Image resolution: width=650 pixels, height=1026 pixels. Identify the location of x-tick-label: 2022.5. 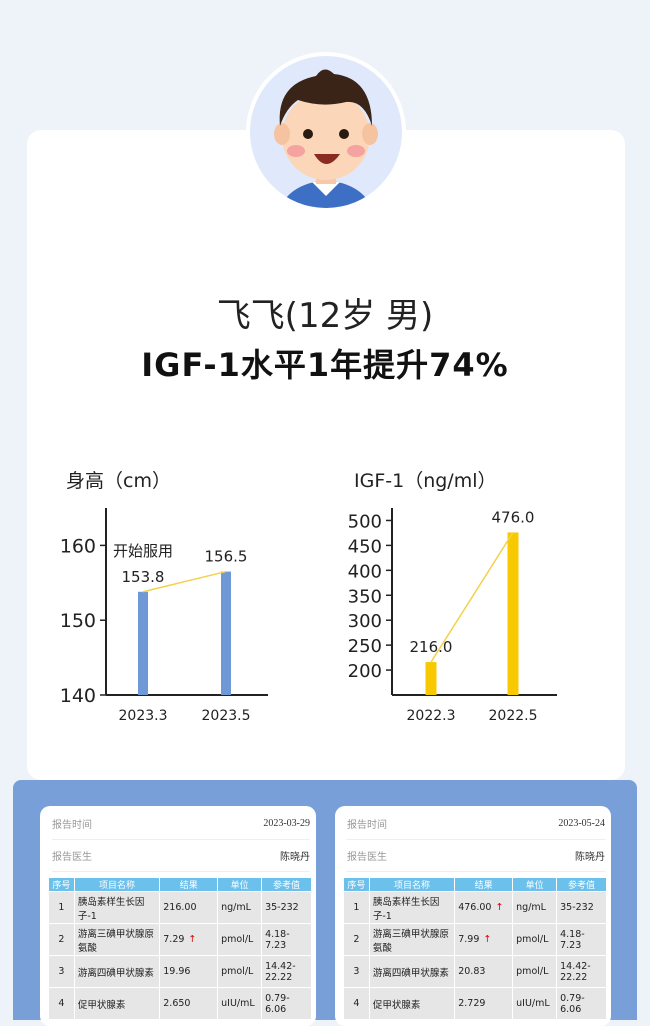
(513, 716).